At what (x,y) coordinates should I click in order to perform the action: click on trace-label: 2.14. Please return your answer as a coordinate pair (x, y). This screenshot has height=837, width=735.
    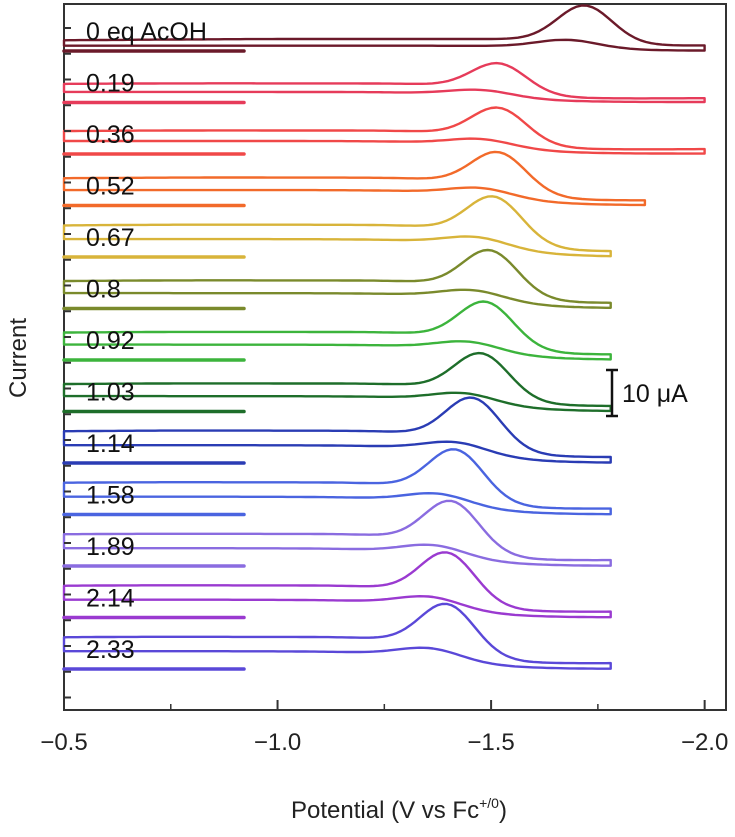
    Looking at the image, I should click on (110, 599).